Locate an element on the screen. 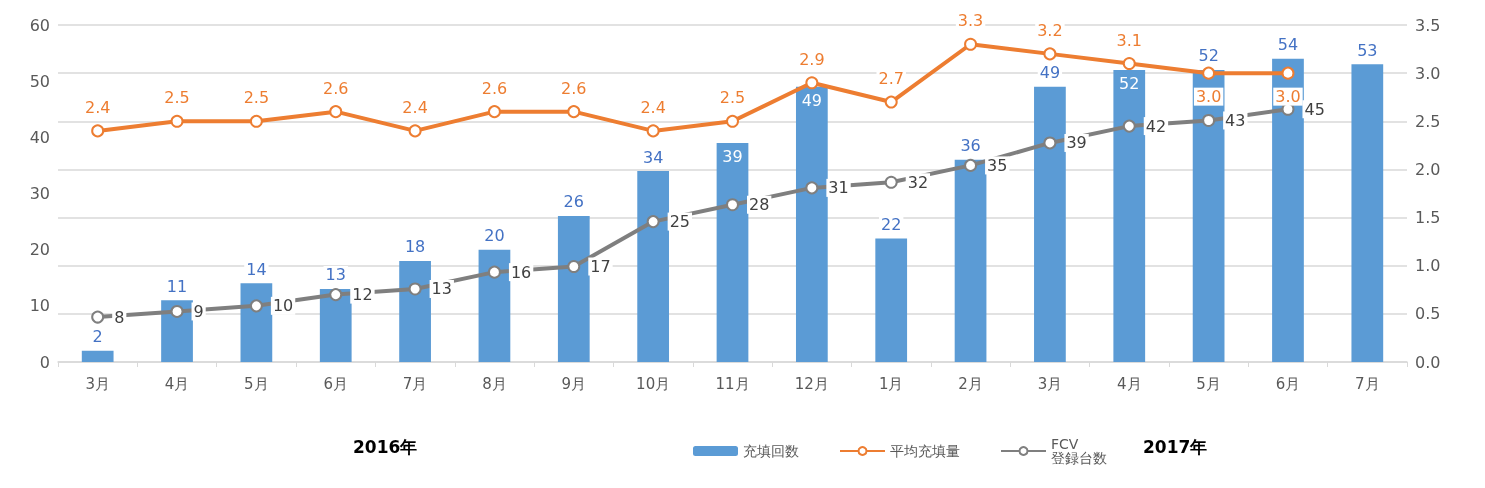 The width and height of the screenshot is (1485, 488). data-label: 36 is located at coordinates (970, 146).